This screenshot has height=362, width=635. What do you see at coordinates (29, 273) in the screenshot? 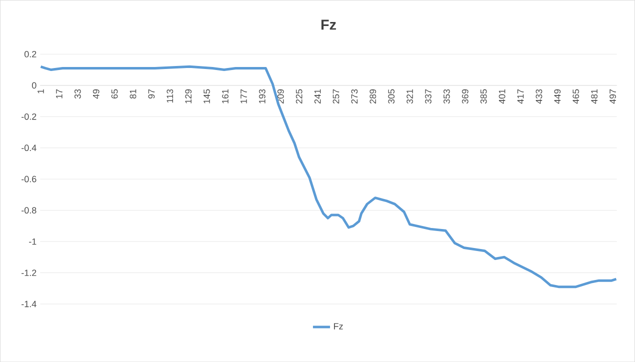
I see `y-tick-label: -1.2` at bounding box center [29, 273].